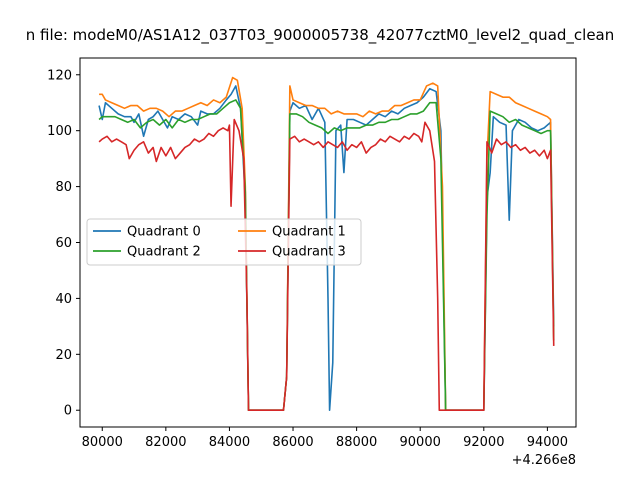 The width and height of the screenshot is (640, 480). Describe the element at coordinates (102, 442) in the screenshot. I see `x-tick-label: 80000` at that location.